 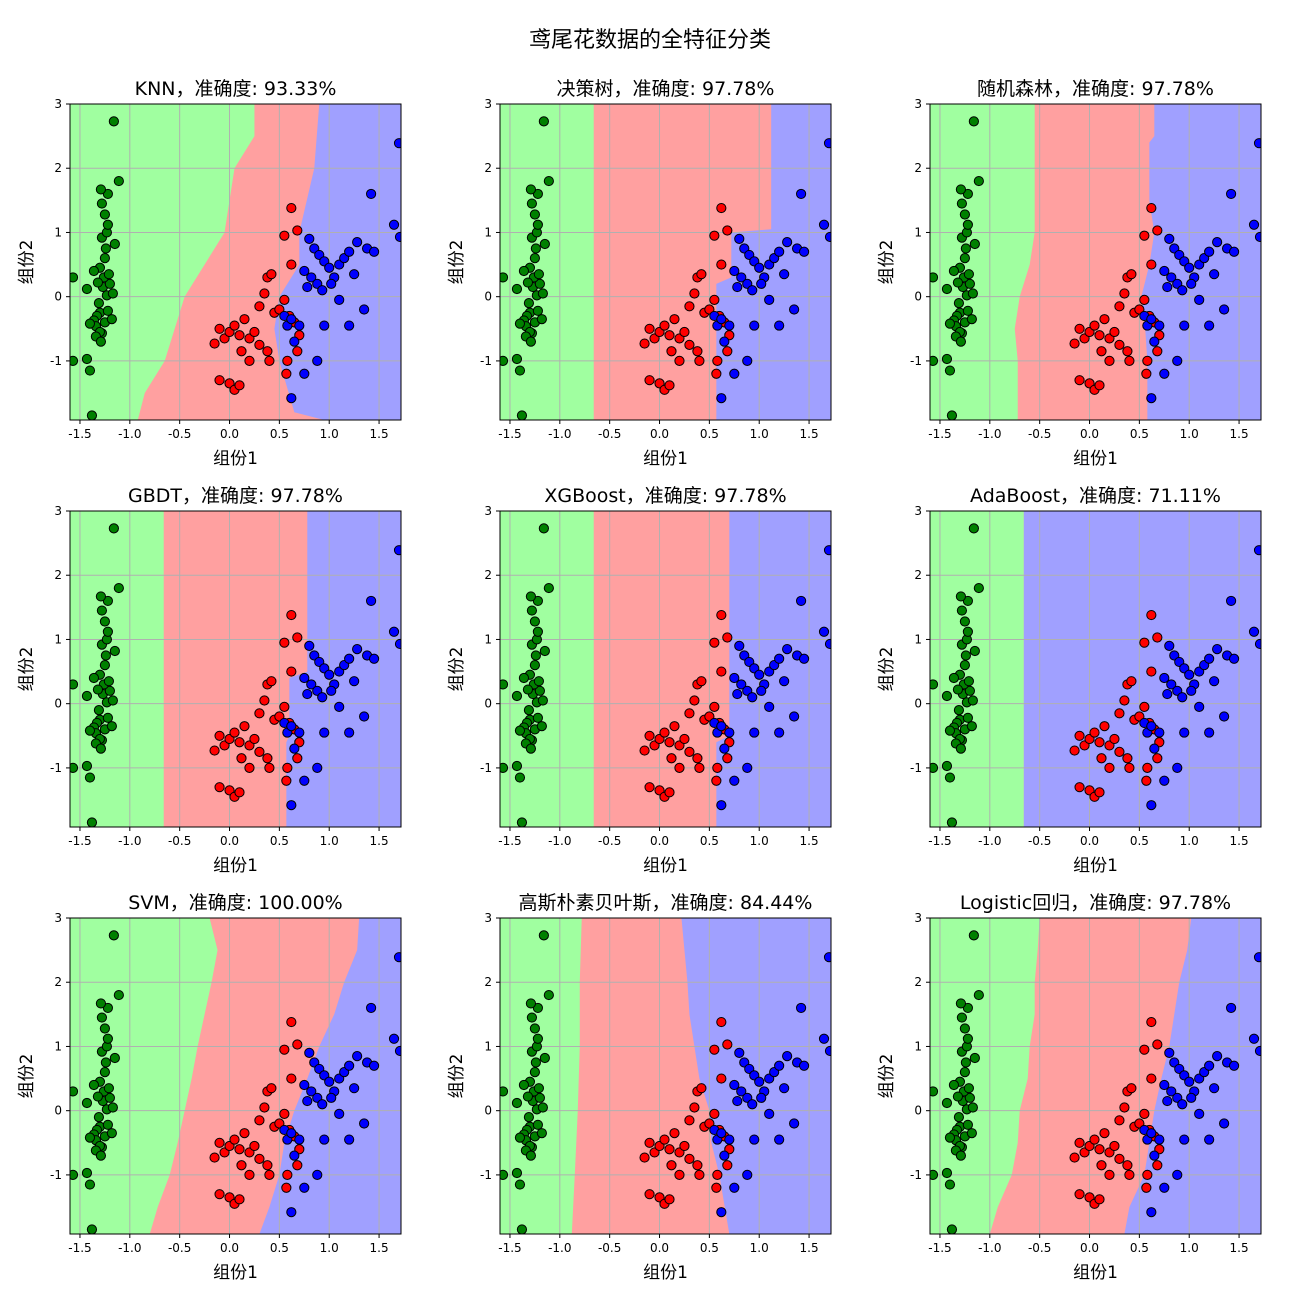 What do you see at coordinates (547, 669) in the screenshot?
I see `region-green` at bounding box center [547, 669].